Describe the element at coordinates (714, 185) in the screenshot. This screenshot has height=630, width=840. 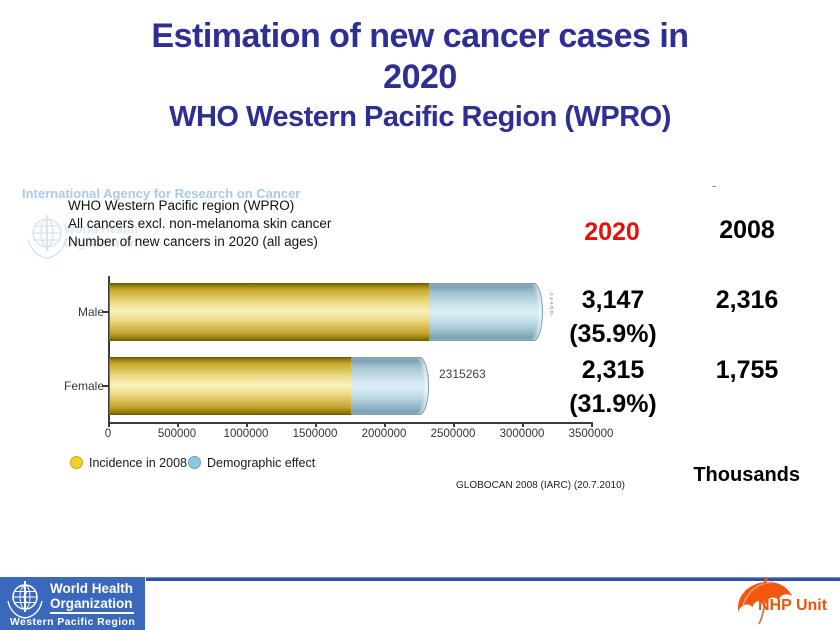
I see `stray-dash: -` at that location.